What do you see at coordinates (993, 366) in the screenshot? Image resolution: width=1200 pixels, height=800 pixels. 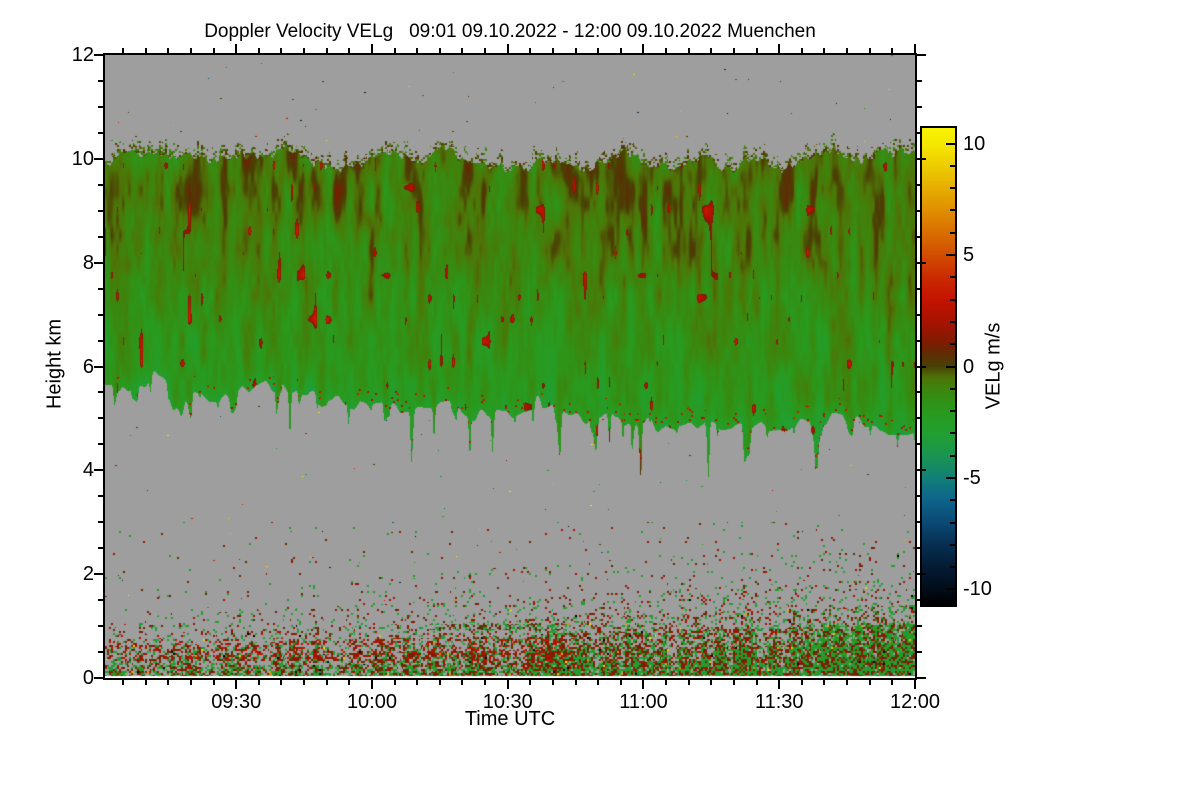 I see `colorbar-axis-label: VELg m/s` at bounding box center [993, 366].